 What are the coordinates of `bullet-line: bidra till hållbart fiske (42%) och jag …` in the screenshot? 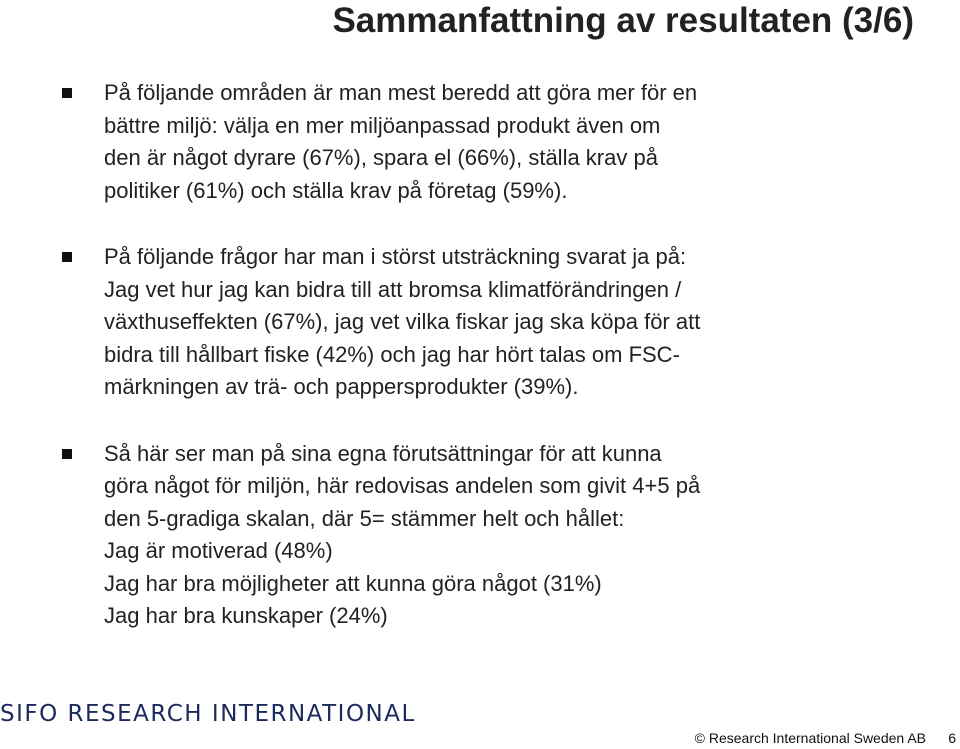 It's located at (392, 354).